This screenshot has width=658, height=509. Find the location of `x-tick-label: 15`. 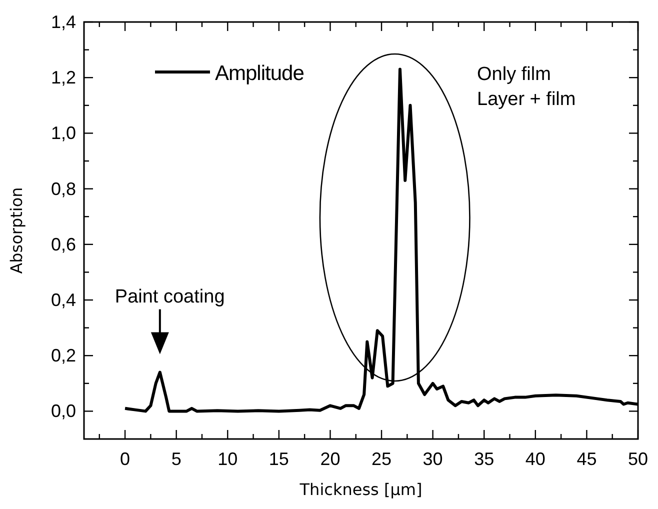

x-tick-label: 15 is located at coordinates (278, 459).